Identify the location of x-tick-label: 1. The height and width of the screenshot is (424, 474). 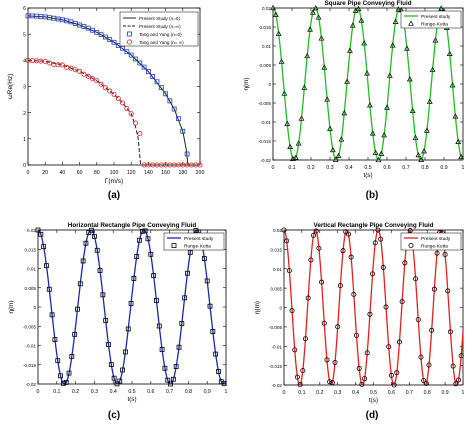
(463, 393).